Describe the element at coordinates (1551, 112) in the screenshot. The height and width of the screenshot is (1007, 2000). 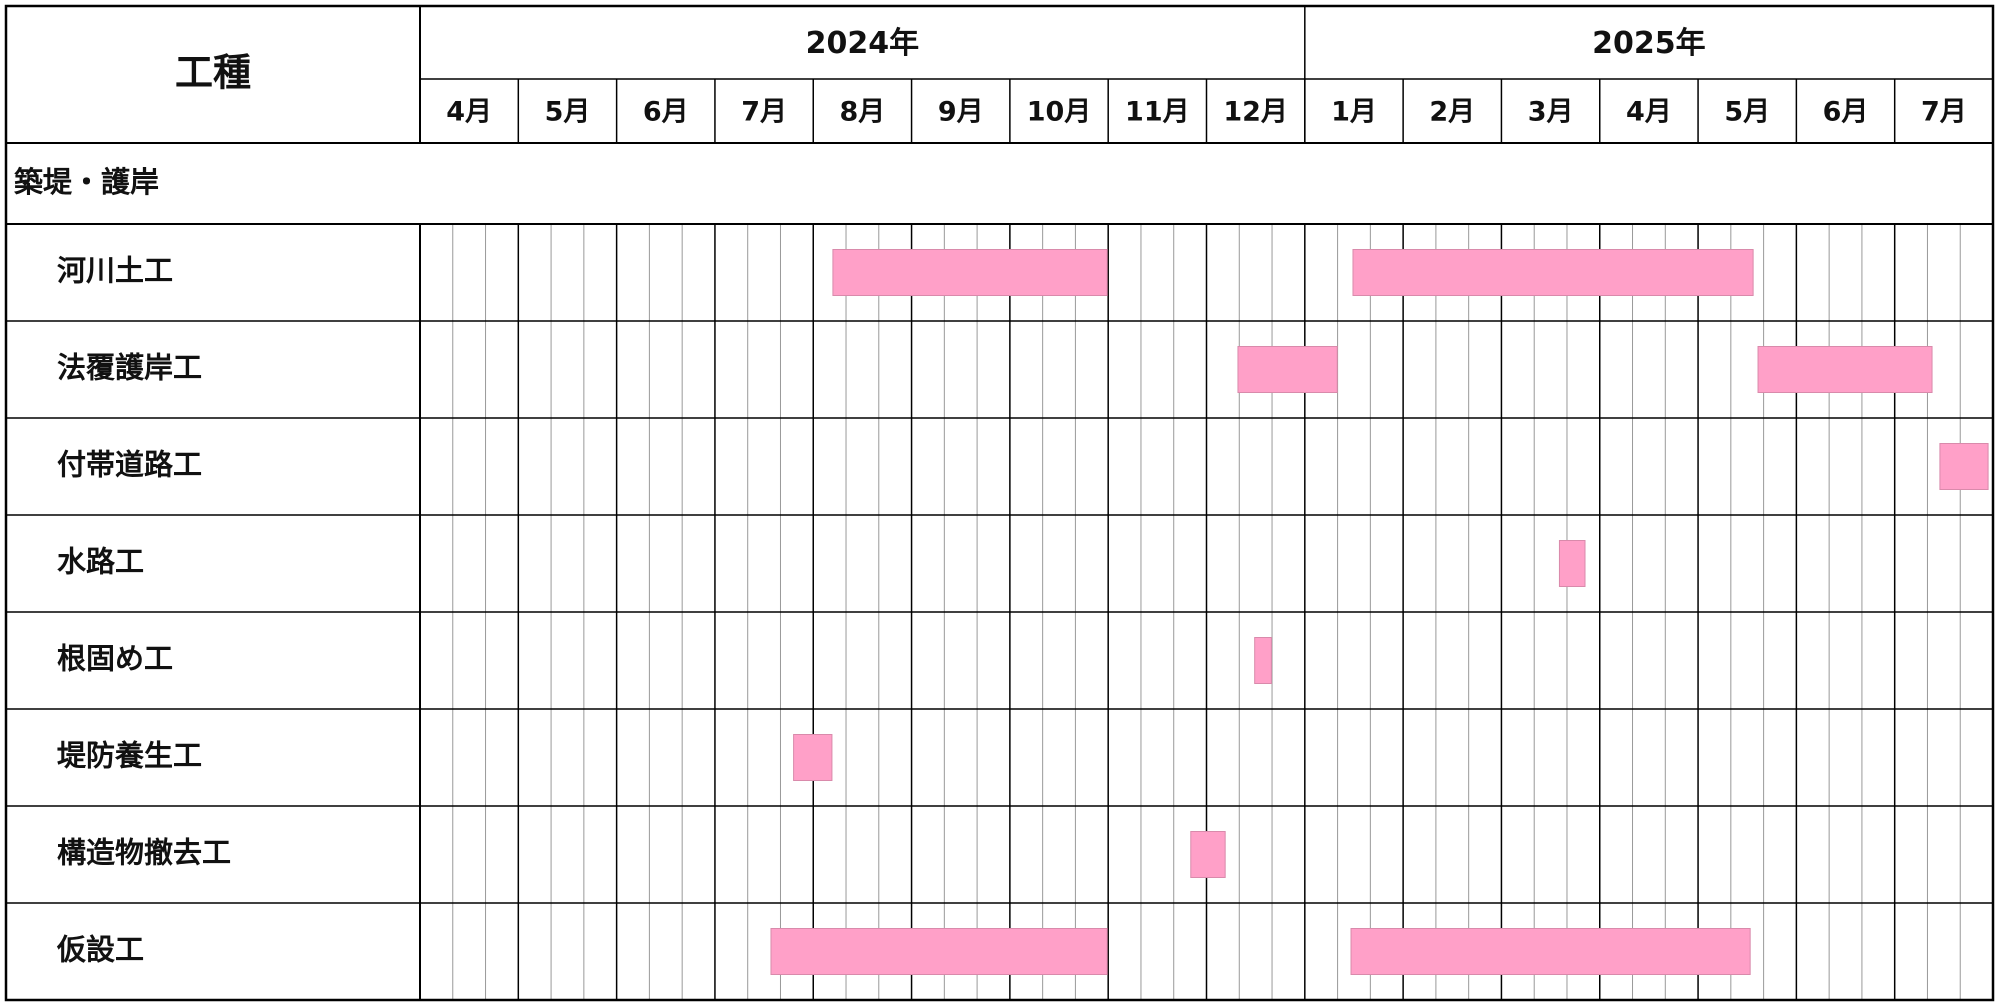
I see `month-label: 3月` at that location.